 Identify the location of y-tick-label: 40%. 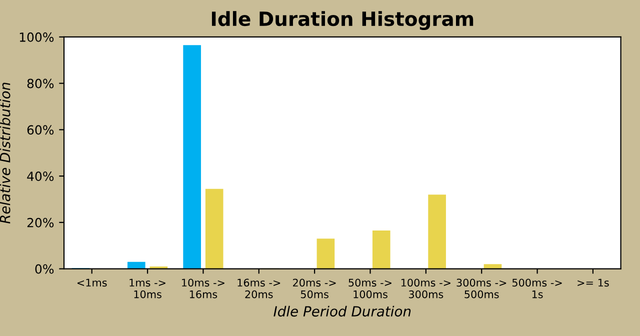
(40, 176).